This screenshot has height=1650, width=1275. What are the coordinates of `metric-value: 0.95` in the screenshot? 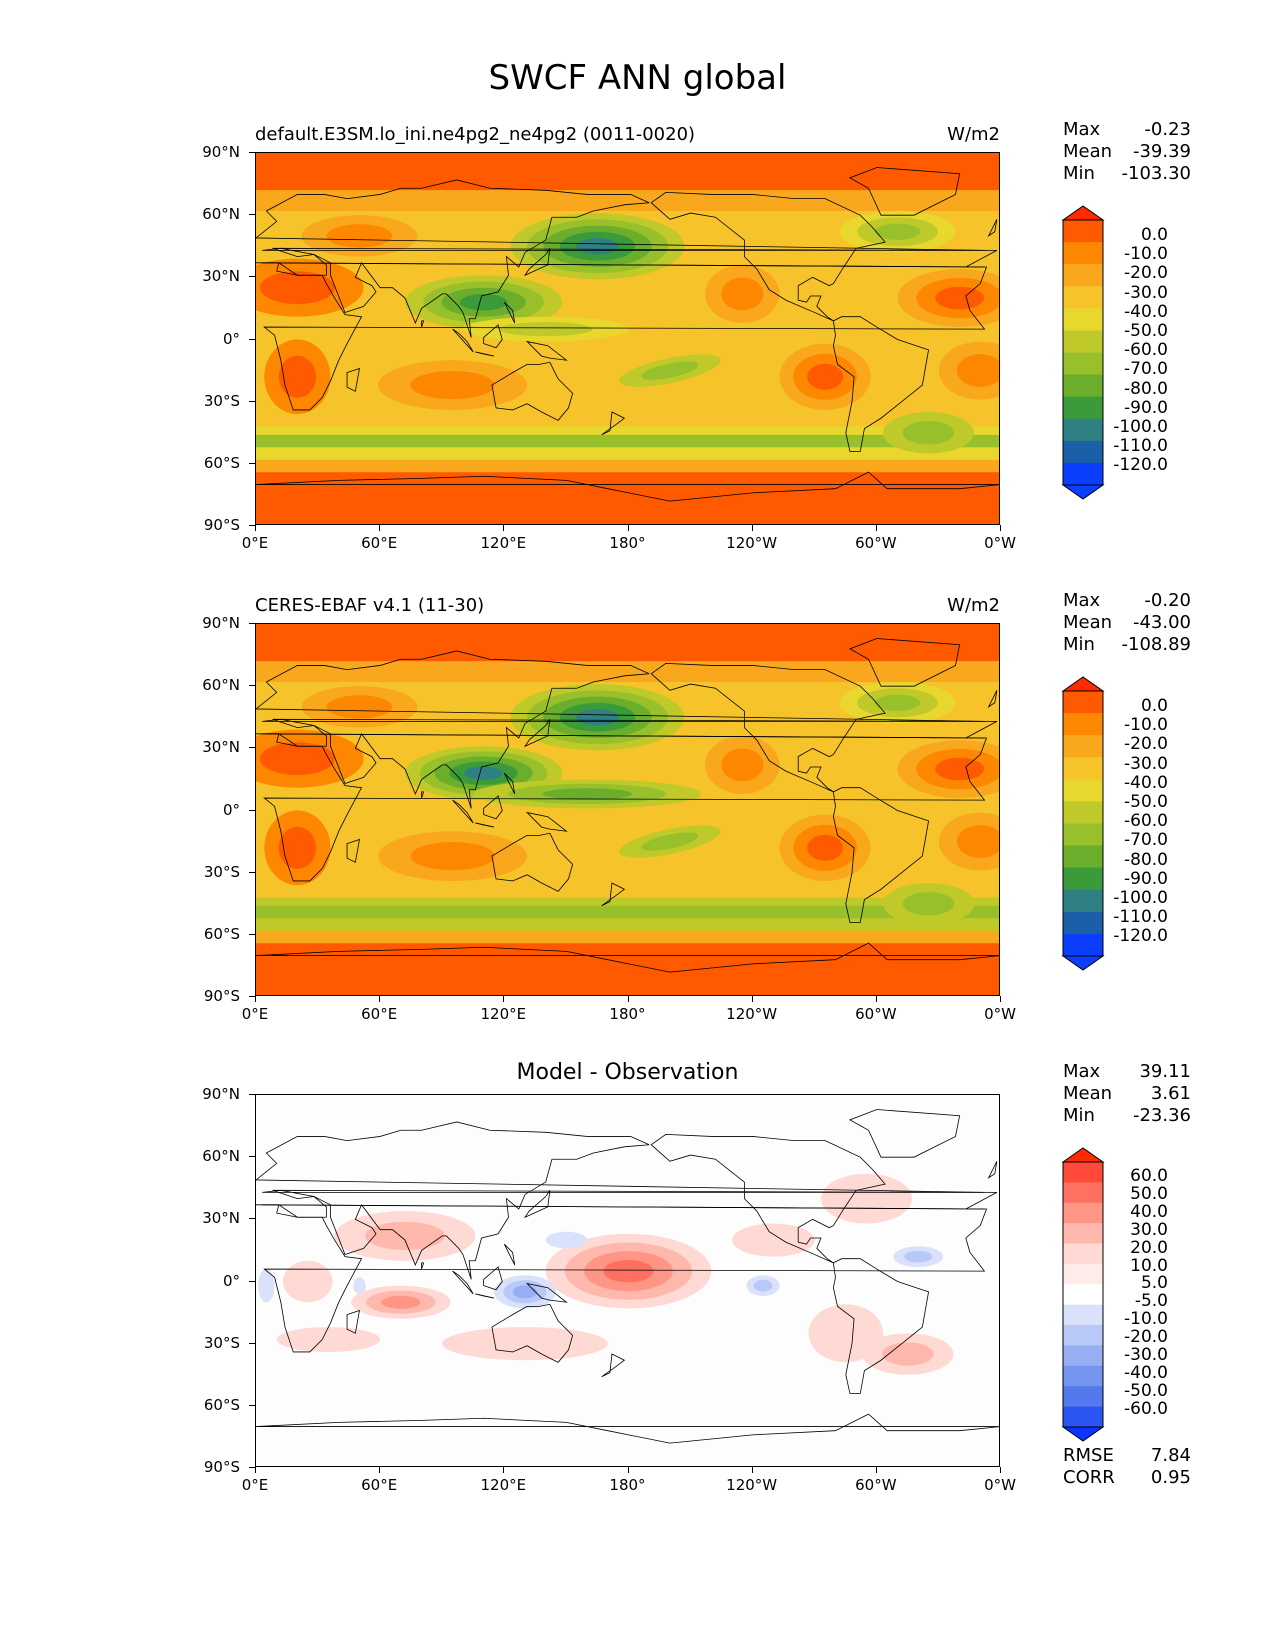 It's located at (1170, 1477).